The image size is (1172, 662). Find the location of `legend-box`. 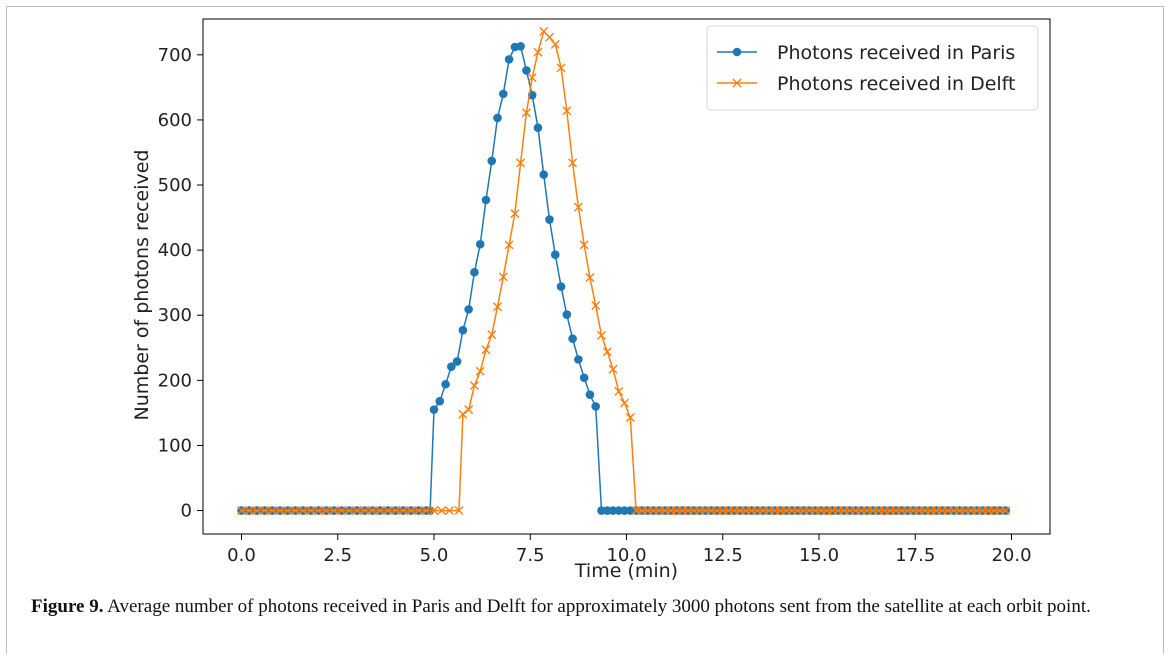

legend-box is located at coordinates (872, 68).